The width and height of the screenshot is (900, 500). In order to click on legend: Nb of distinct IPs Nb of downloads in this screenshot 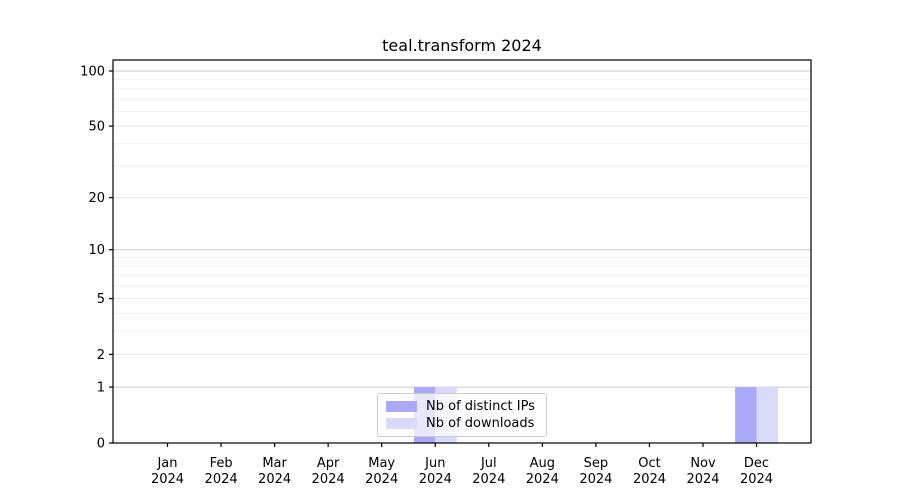, I will do `click(462, 415)`.